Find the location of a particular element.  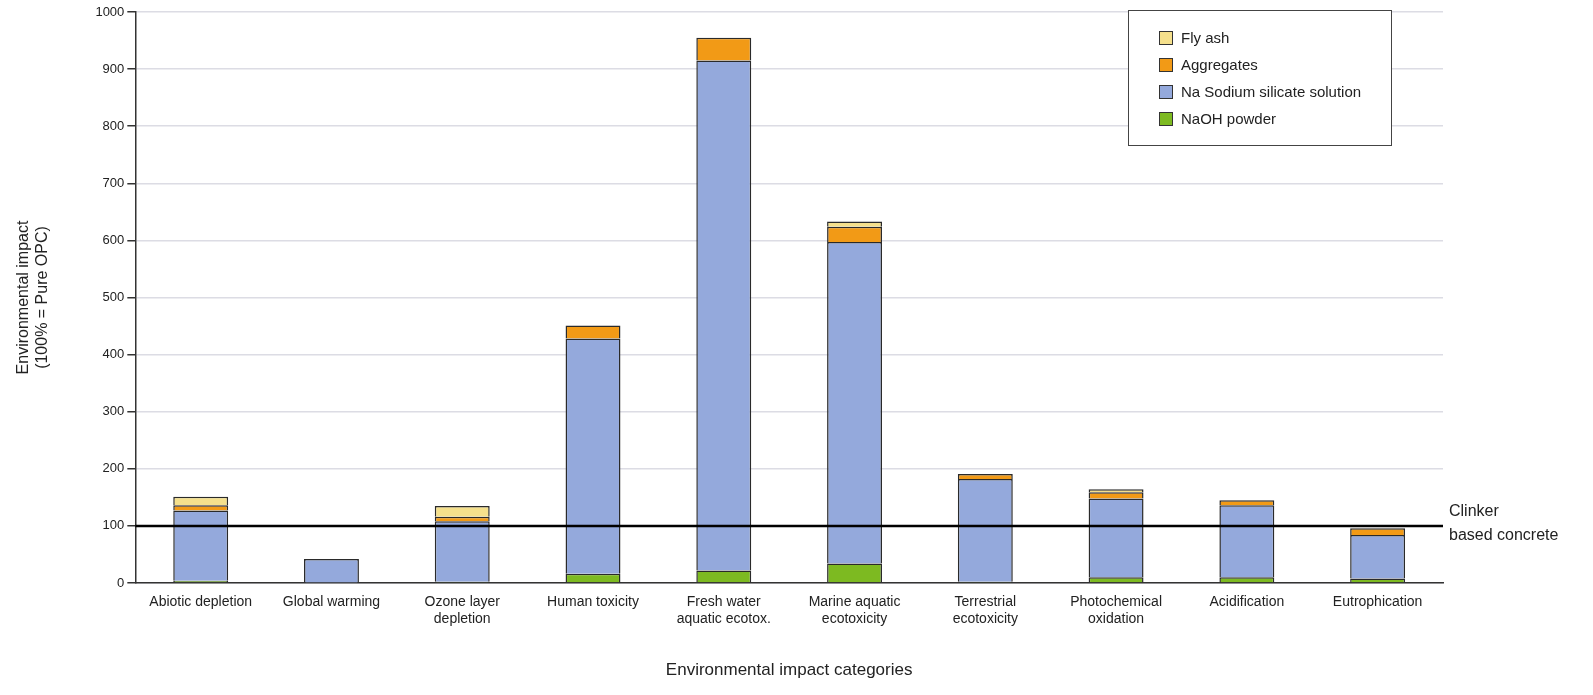

y-tick-label: 1000 is located at coordinates (110, 11).